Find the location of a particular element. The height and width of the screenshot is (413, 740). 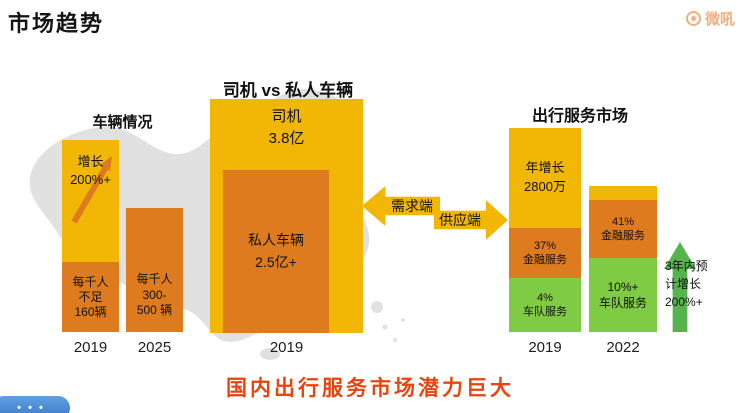

bottom-caption: 国内出行服务市场潜力巨大 is located at coordinates (370, 388).